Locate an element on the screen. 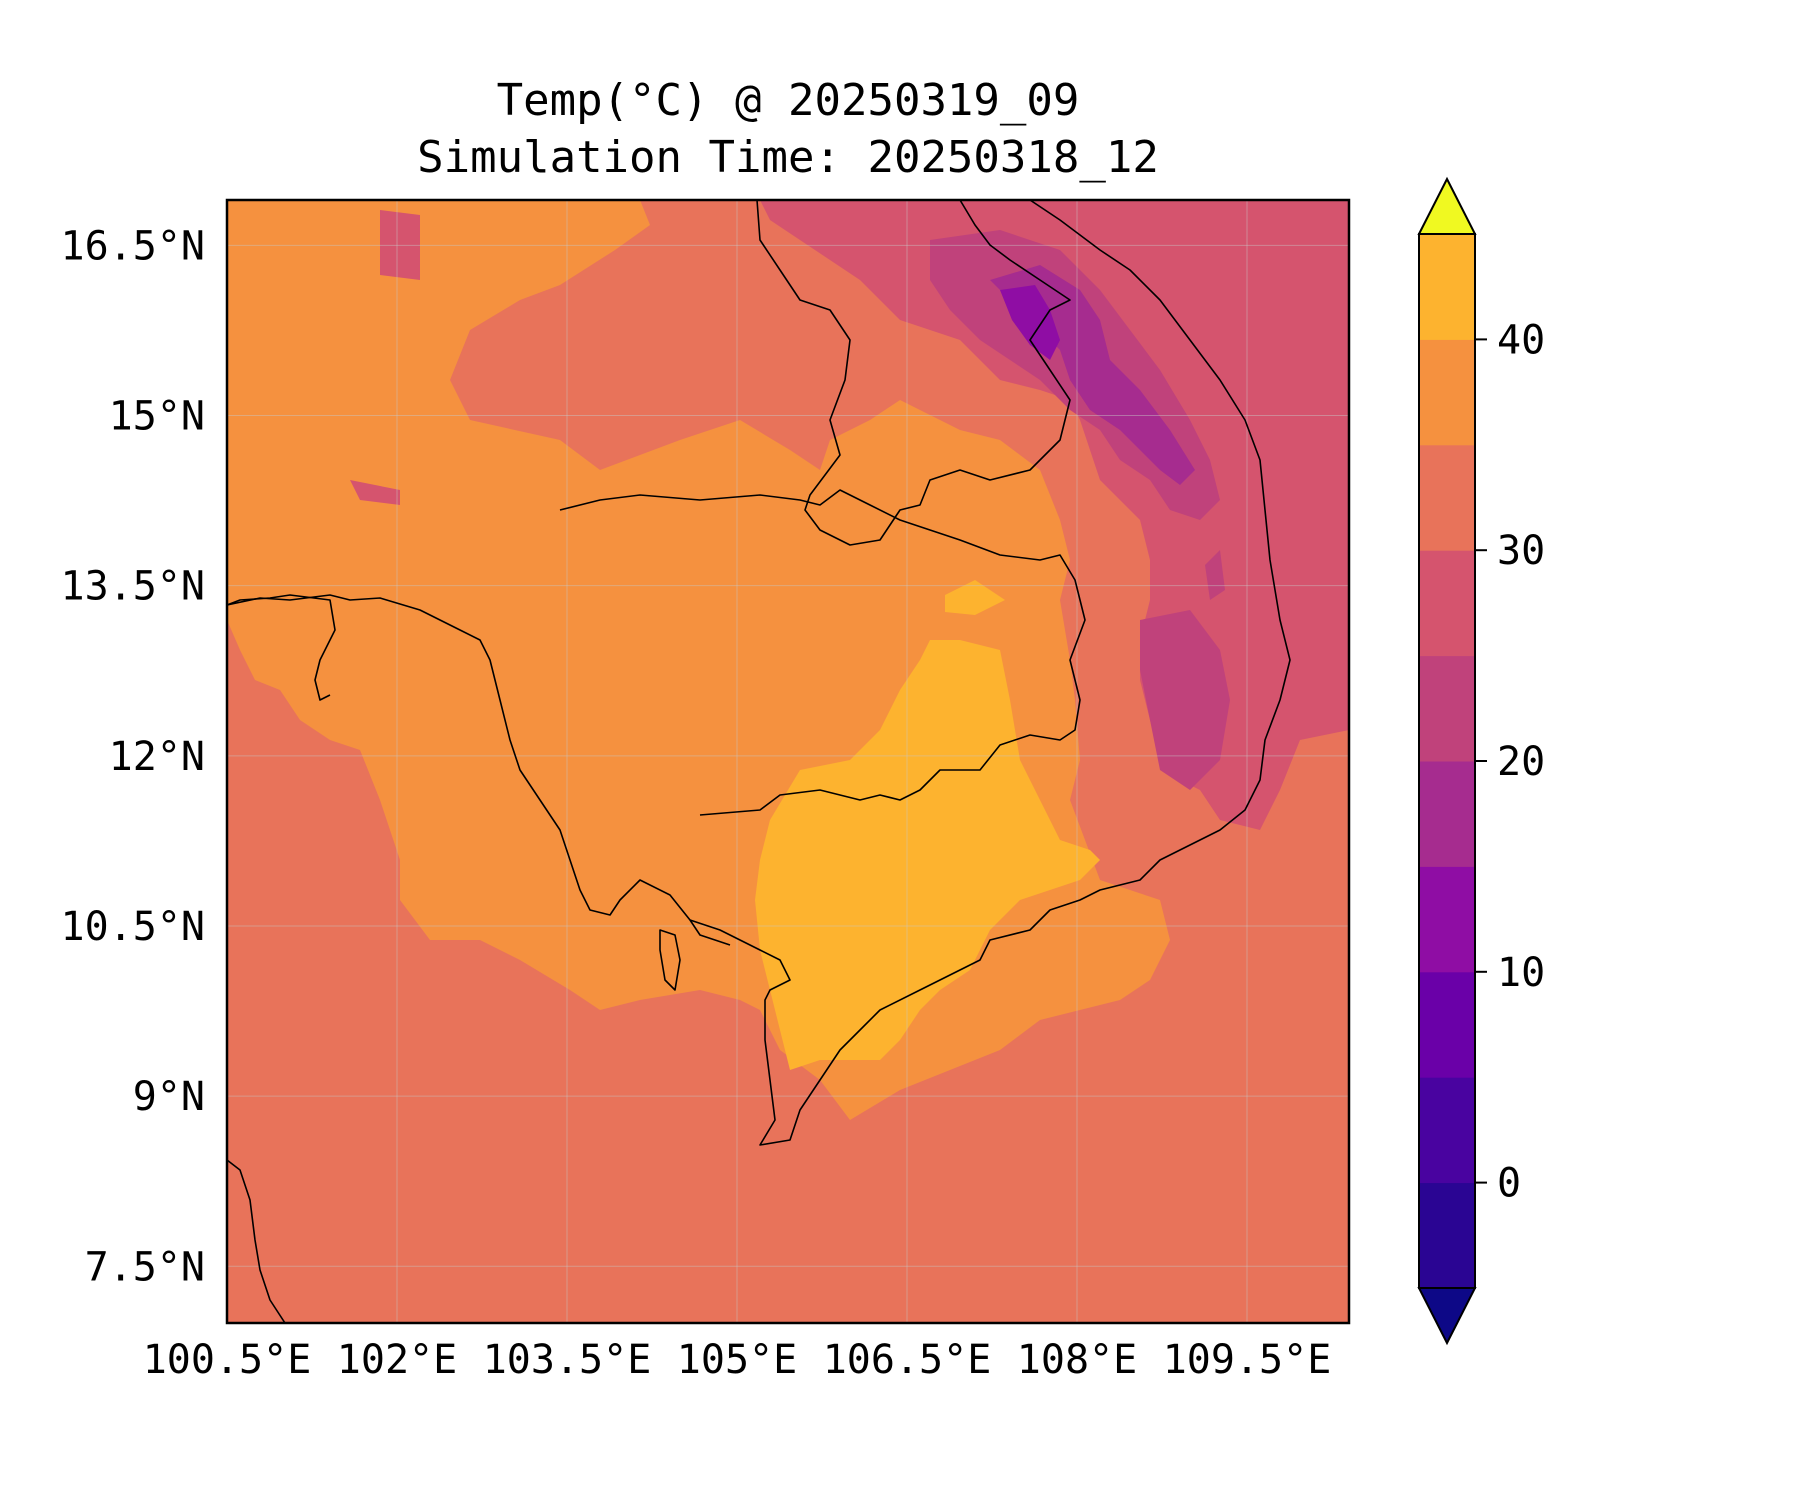 This screenshot has width=1800, height=1500. lat-tick-label: 9°N is located at coordinates (169, 1097).